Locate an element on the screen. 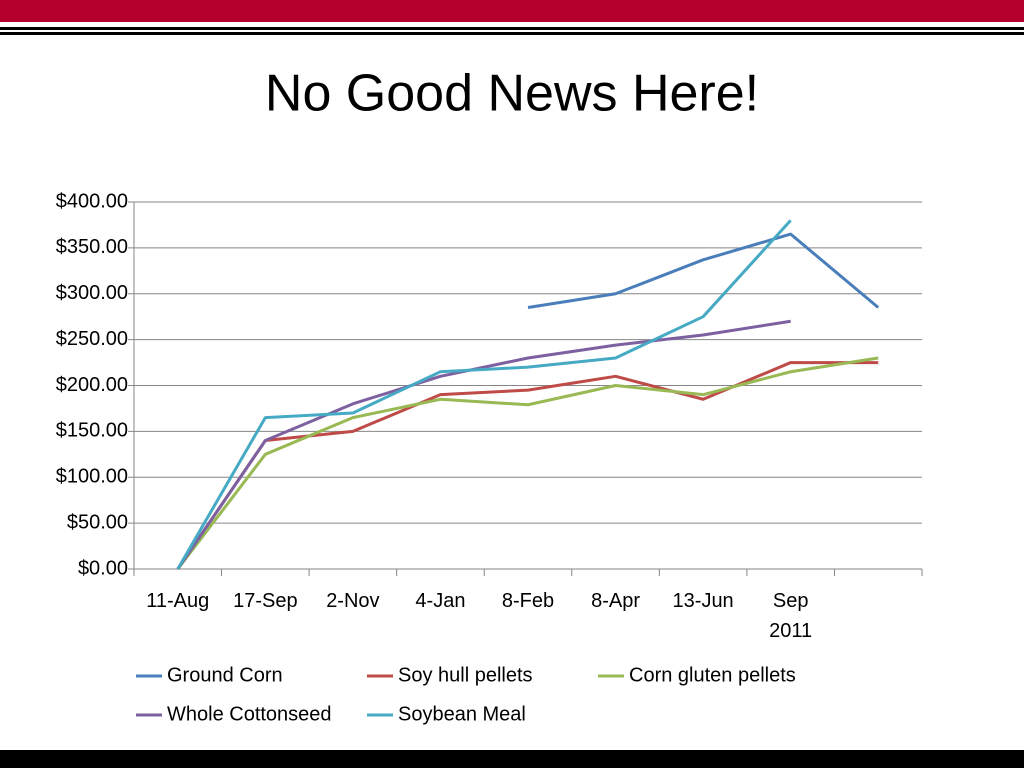  y-tick-label: $150.00 is located at coordinates (92, 431).